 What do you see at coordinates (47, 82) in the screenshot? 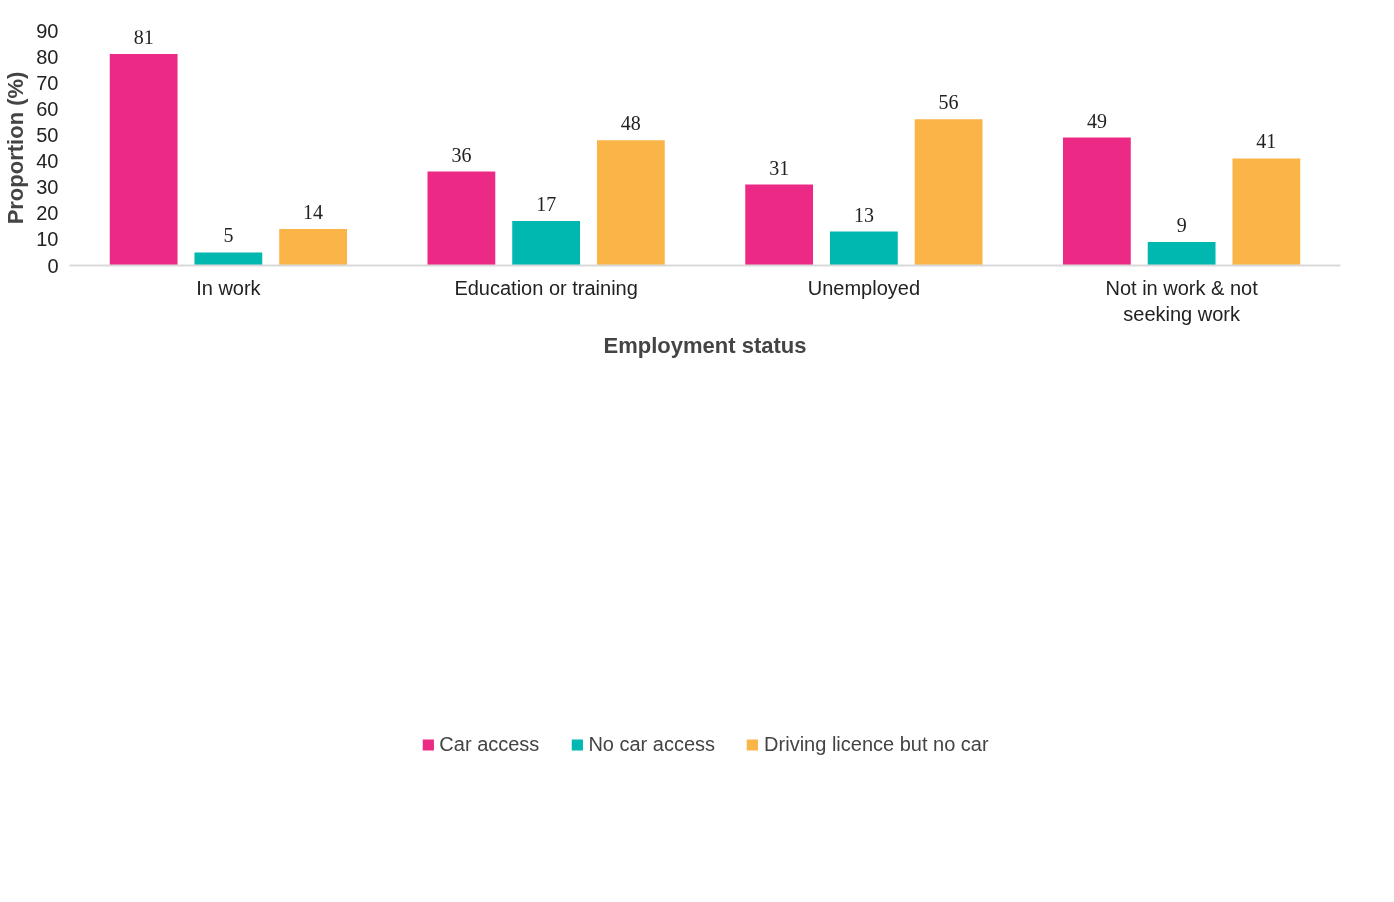
I see `y-tick-label: 70` at bounding box center [47, 82].